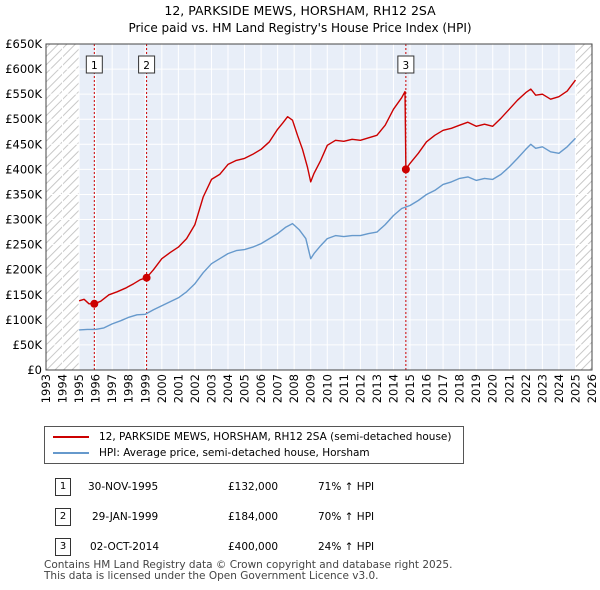 This screenshot has width=600, height=590. What do you see at coordinates (23, 69) in the screenshot?
I see `y-tick-label: £600K` at bounding box center [23, 69].